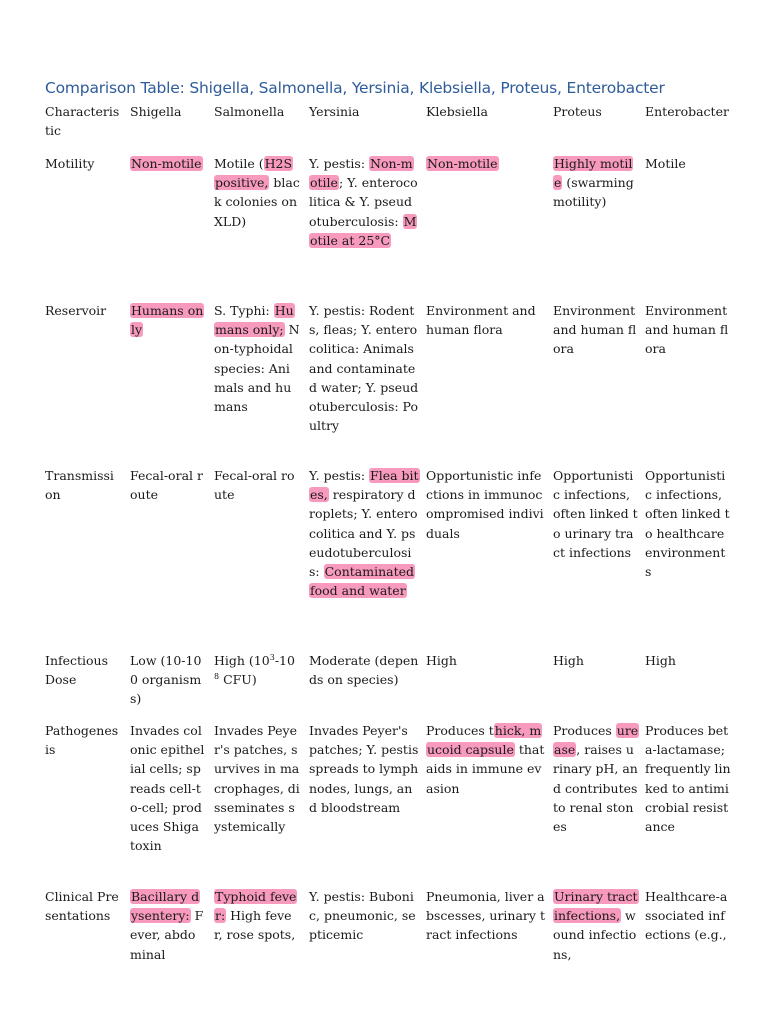  I want to click on row-label-dose: Infectious Dose, so click(77, 670).